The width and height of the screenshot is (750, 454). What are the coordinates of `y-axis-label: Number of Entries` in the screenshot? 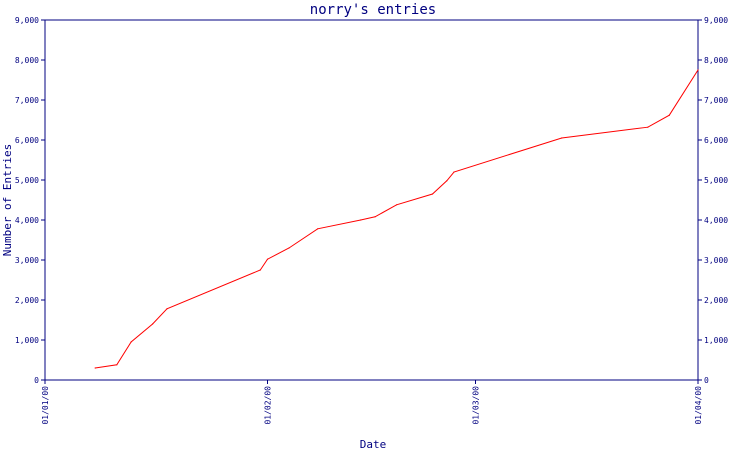 It's located at (7, 200).